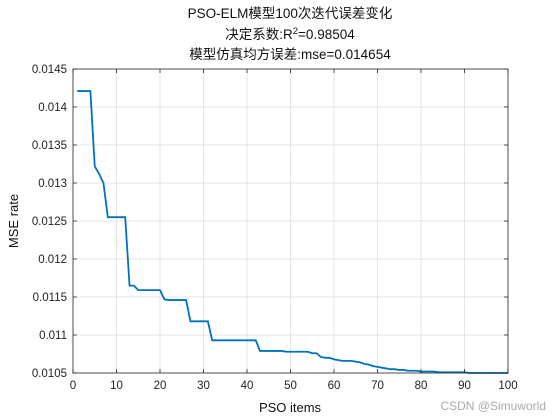  I want to click on x-tick-labels: 0 10 20 30 40 50 60 70 80 90 100, so click(294, 386).